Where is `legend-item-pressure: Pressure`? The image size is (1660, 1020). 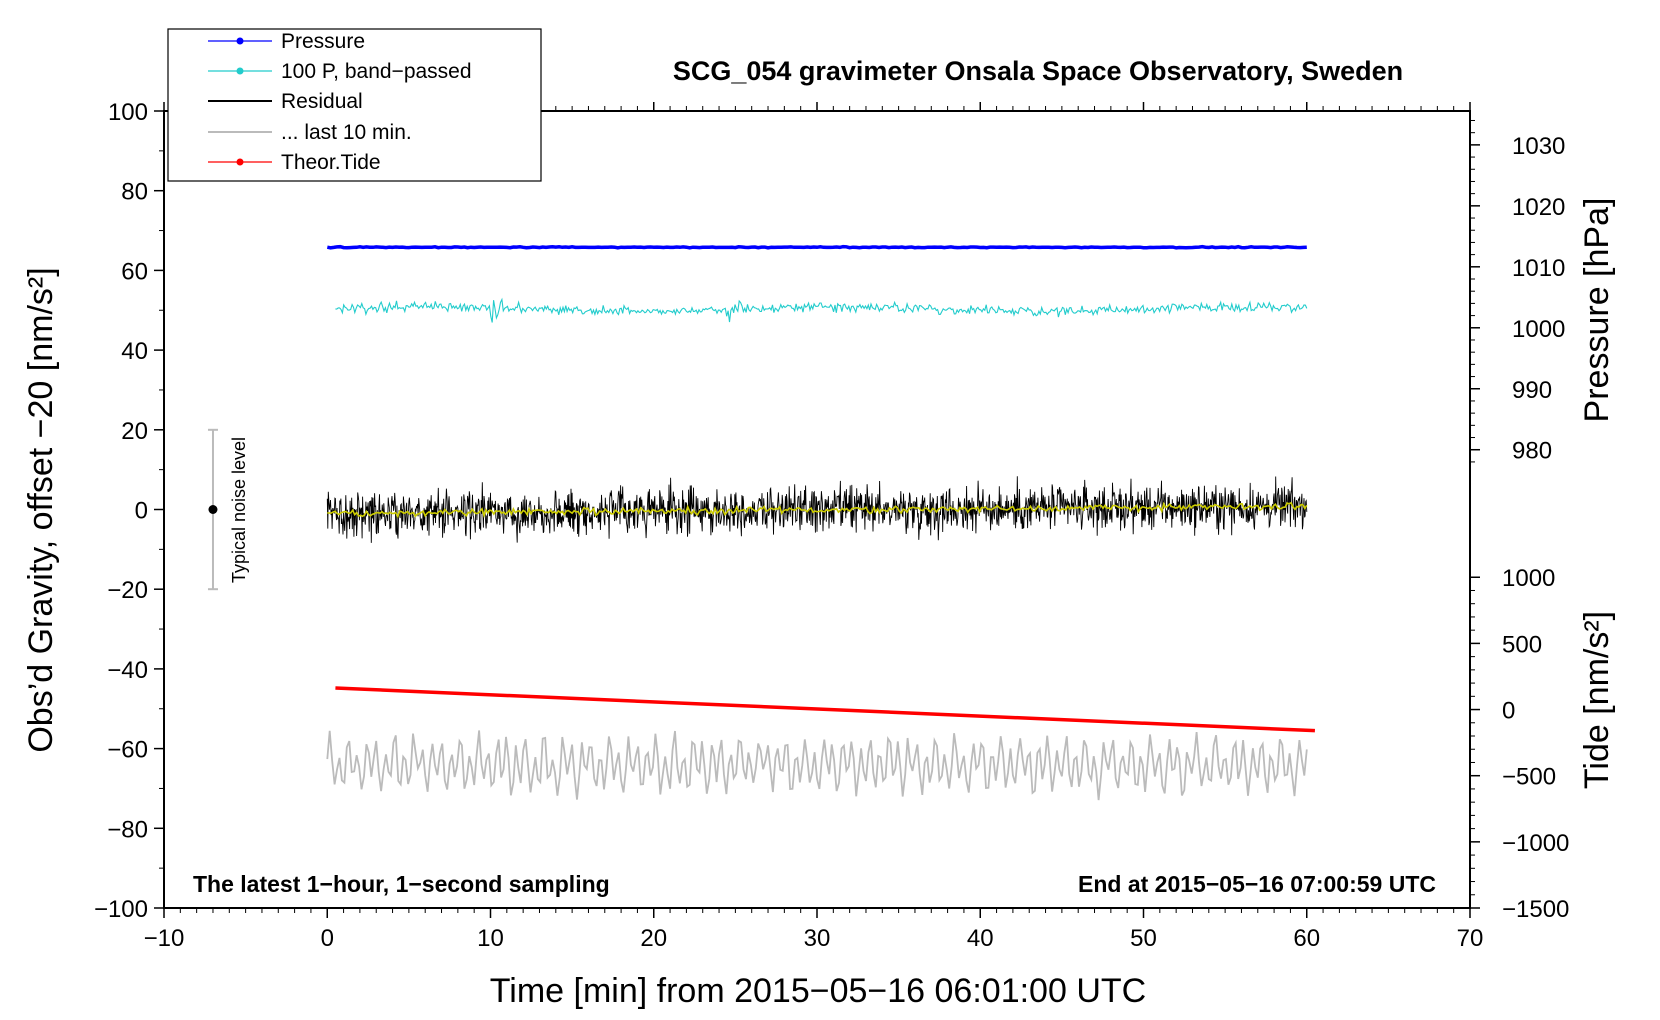 legend-item-pressure: Pressure is located at coordinates (286, 41).